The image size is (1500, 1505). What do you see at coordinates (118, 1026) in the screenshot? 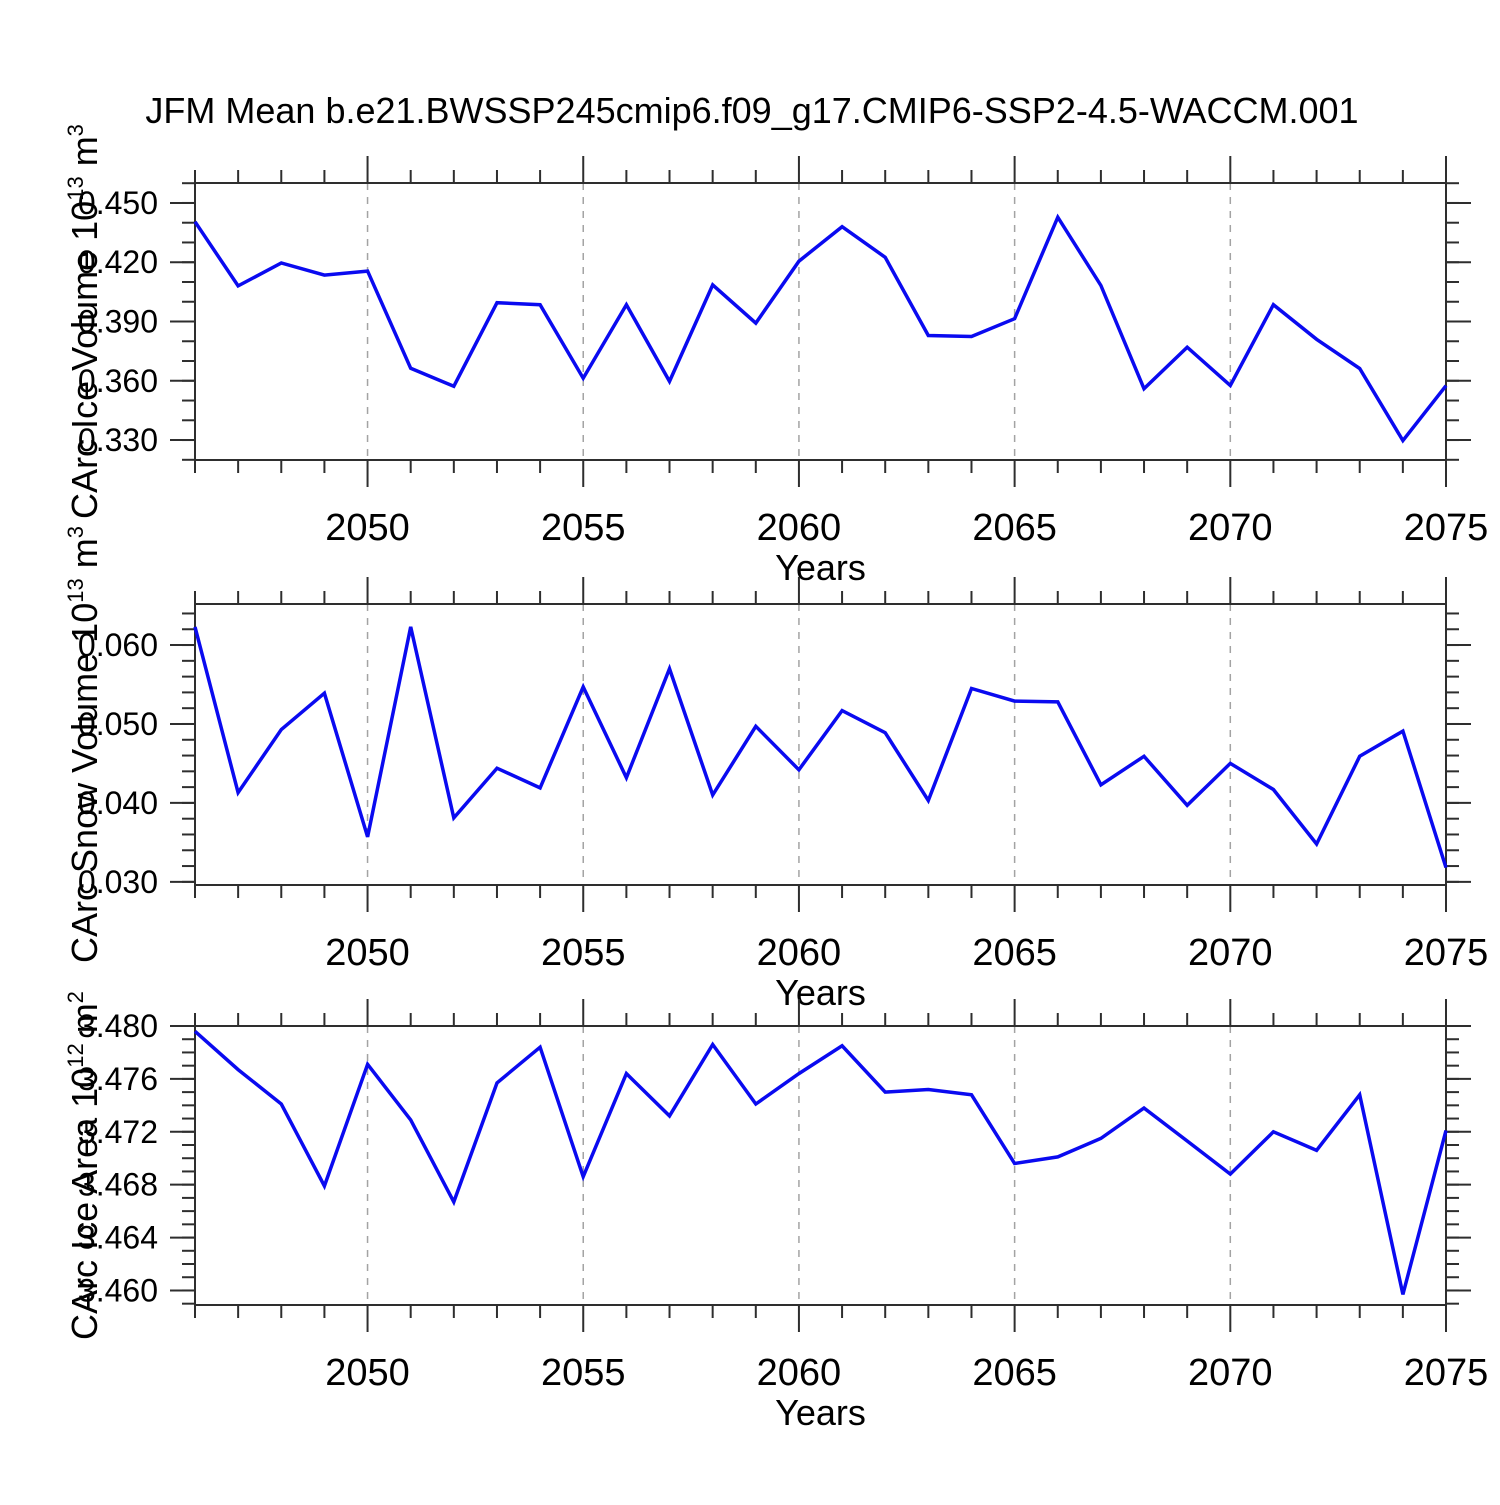
I see `svg-text: 3.480` at bounding box center [118, 1026].